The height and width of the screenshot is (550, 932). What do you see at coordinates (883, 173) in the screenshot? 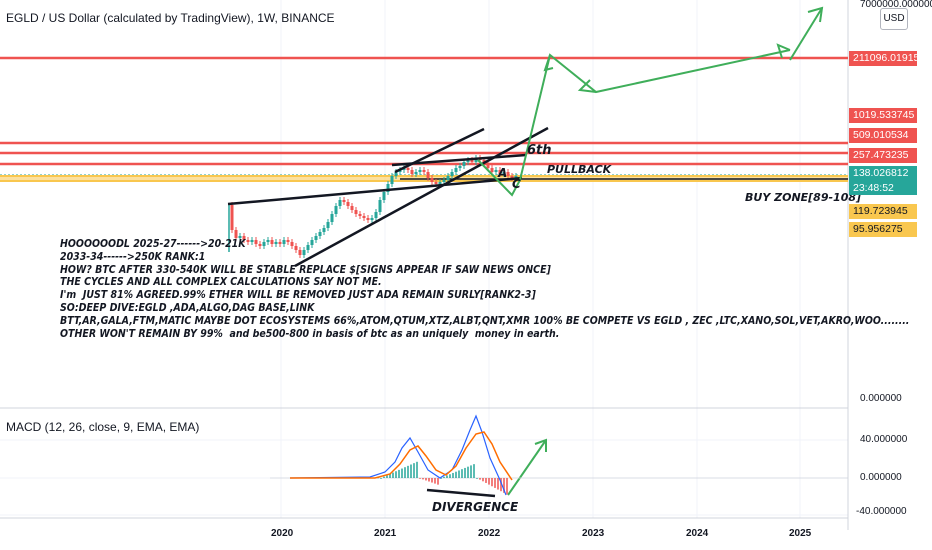
I see `price-badge-138: 138.026812` at bounding box center [883, 173].